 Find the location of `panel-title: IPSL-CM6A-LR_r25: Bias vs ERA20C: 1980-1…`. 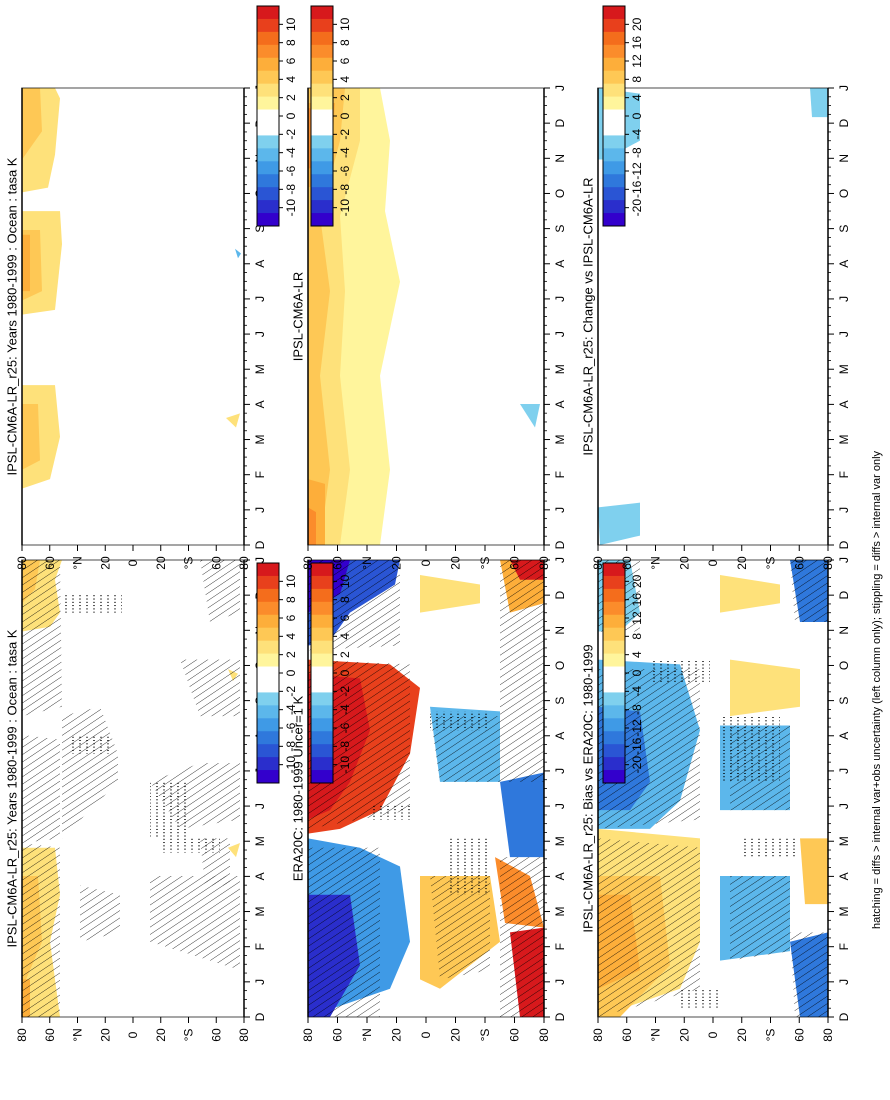

panel-title: IPSL-CM6A-LR_r25: Bias vs ERA20C: 1980-1… is located at coordinates (588, 788).